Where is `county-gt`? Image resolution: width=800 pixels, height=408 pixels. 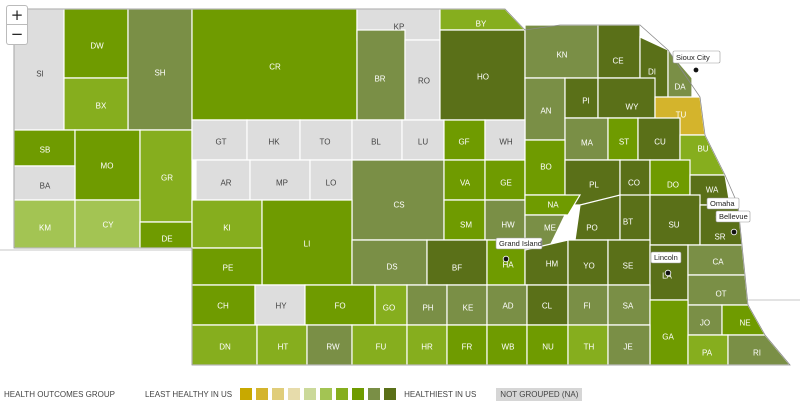
county-gt is located at coordinates (219, 140).